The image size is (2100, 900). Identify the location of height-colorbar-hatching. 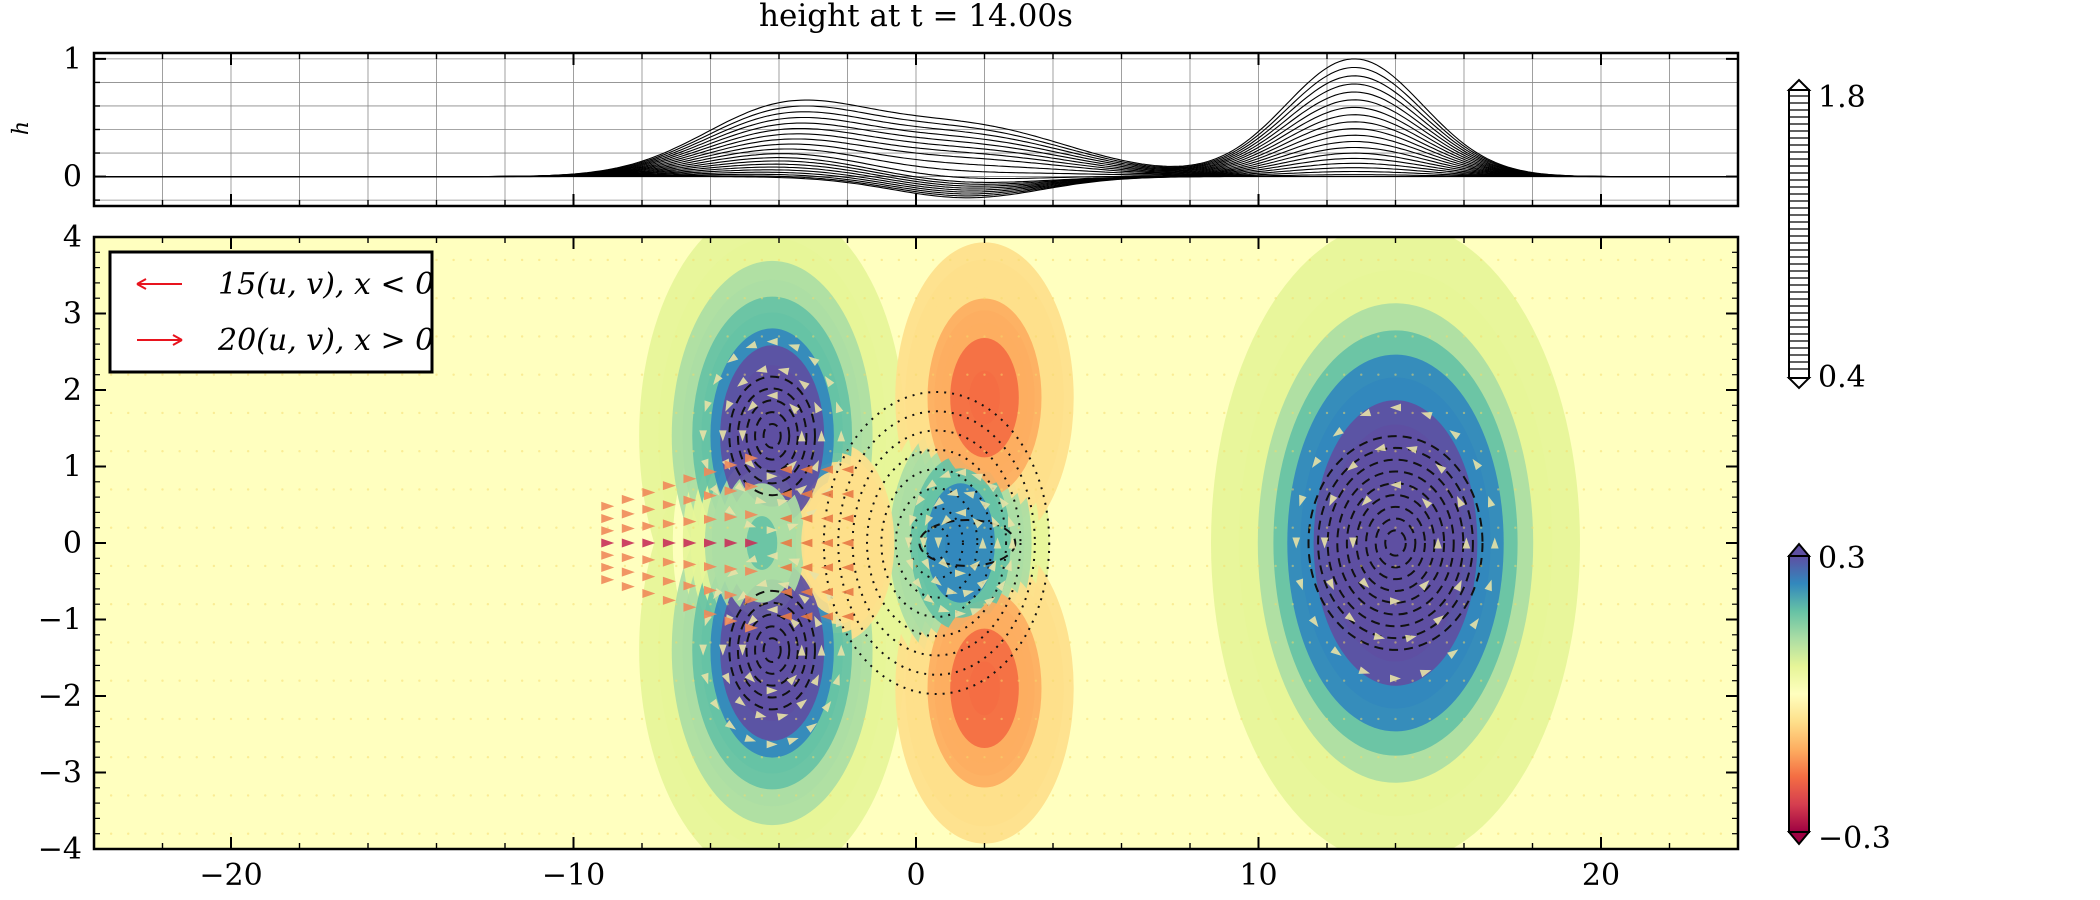
(1799, 232).